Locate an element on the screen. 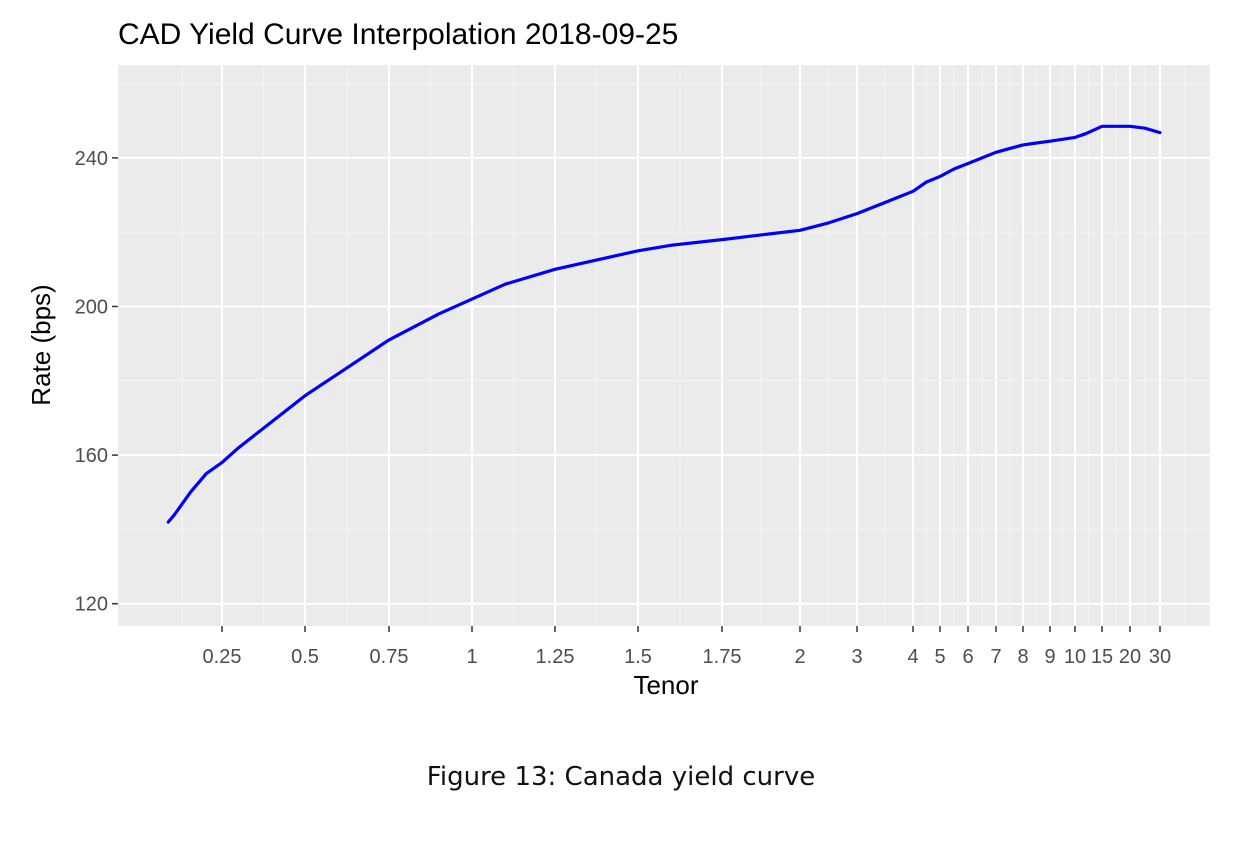 Image resolution: width=1242 pixels, height=854 pixels. x-tick-label: 30 is located at coordinates (1160, 657).